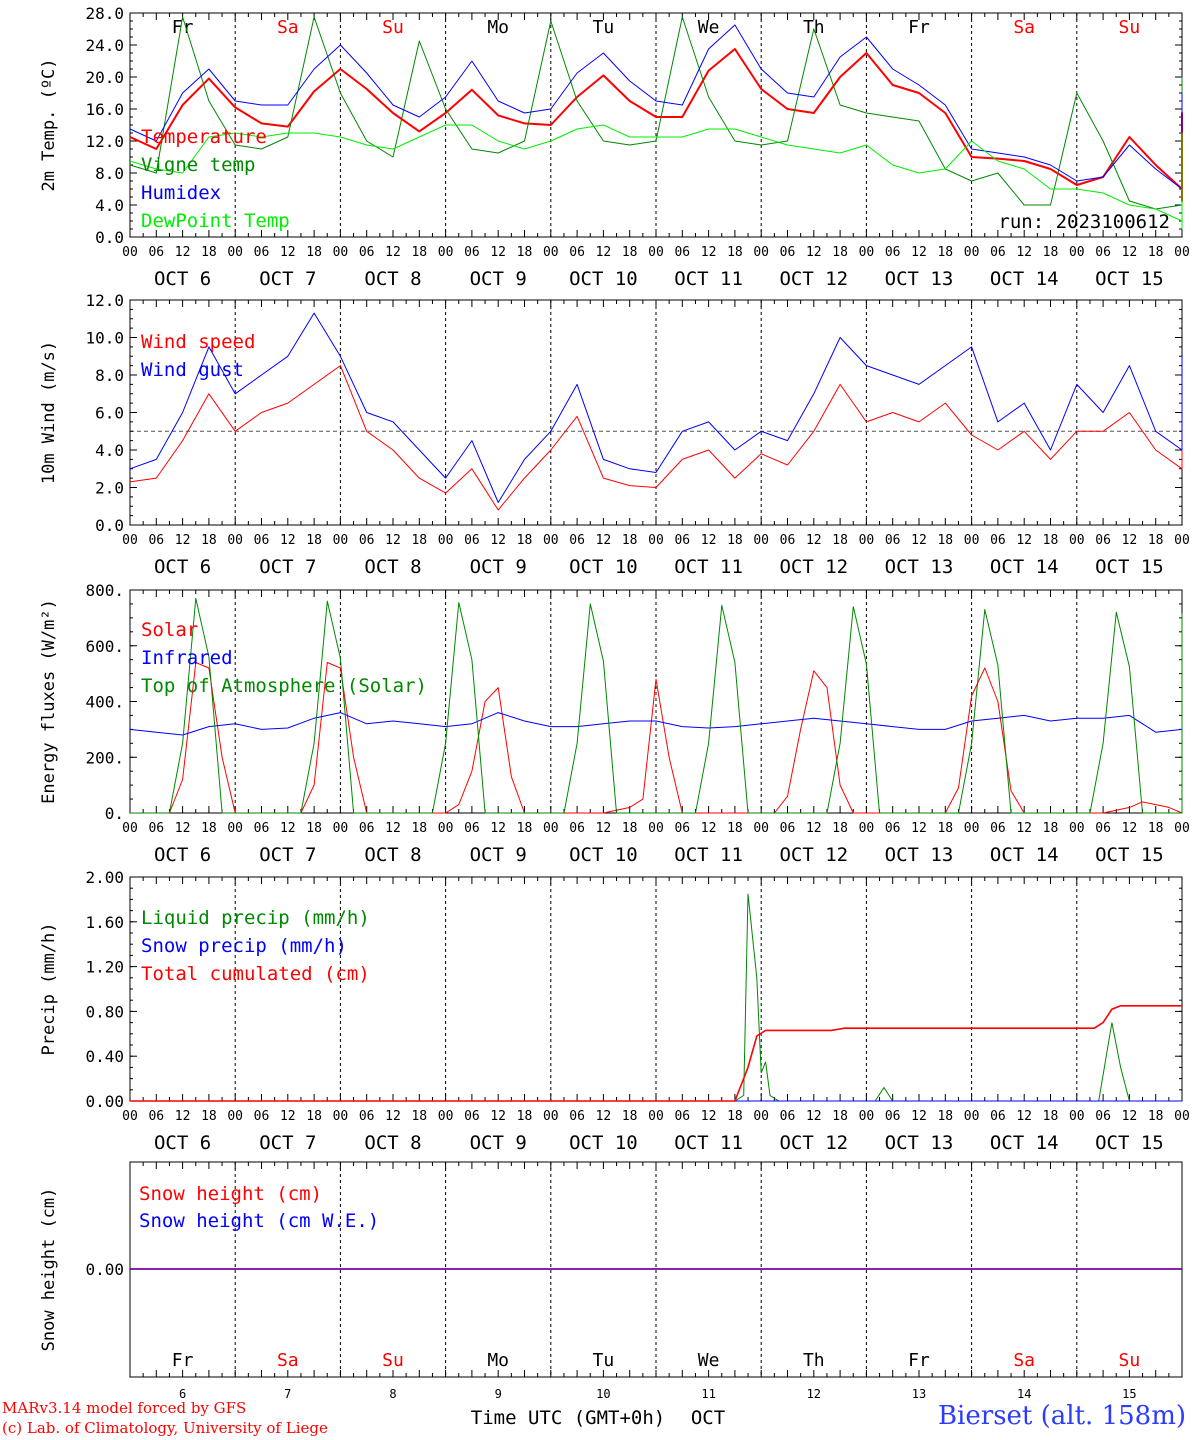 The width and height of the screenshot is (1194, 1440). What do you see at coordinates (182, 1394) in the screenshot?
I see `day-number-label: 6` at bounding box center [182, 1394].